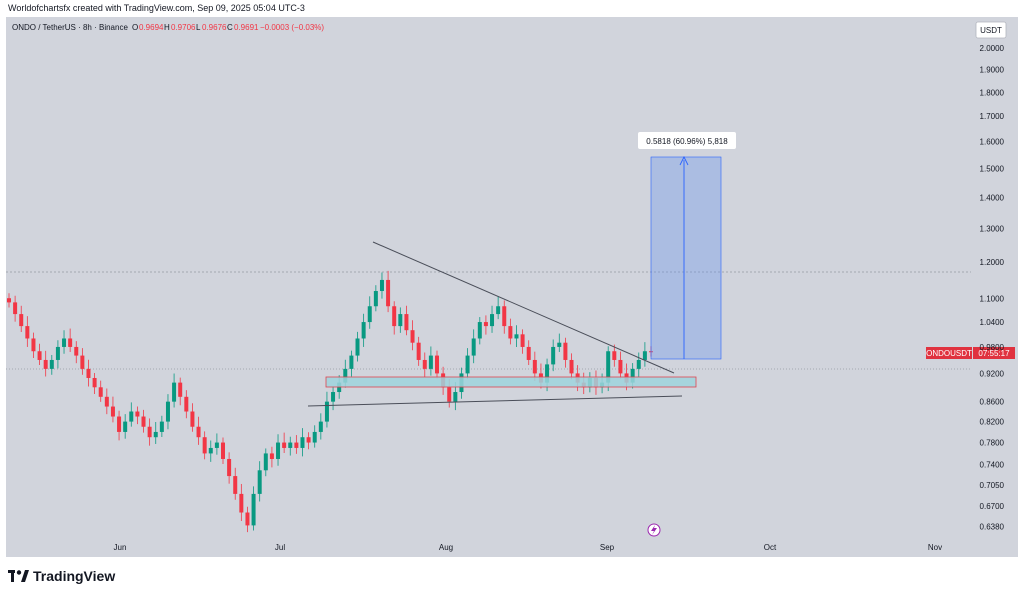  Describe the element at coordinates (991, 30) in the screenshot. I see `currency-button` at that location.